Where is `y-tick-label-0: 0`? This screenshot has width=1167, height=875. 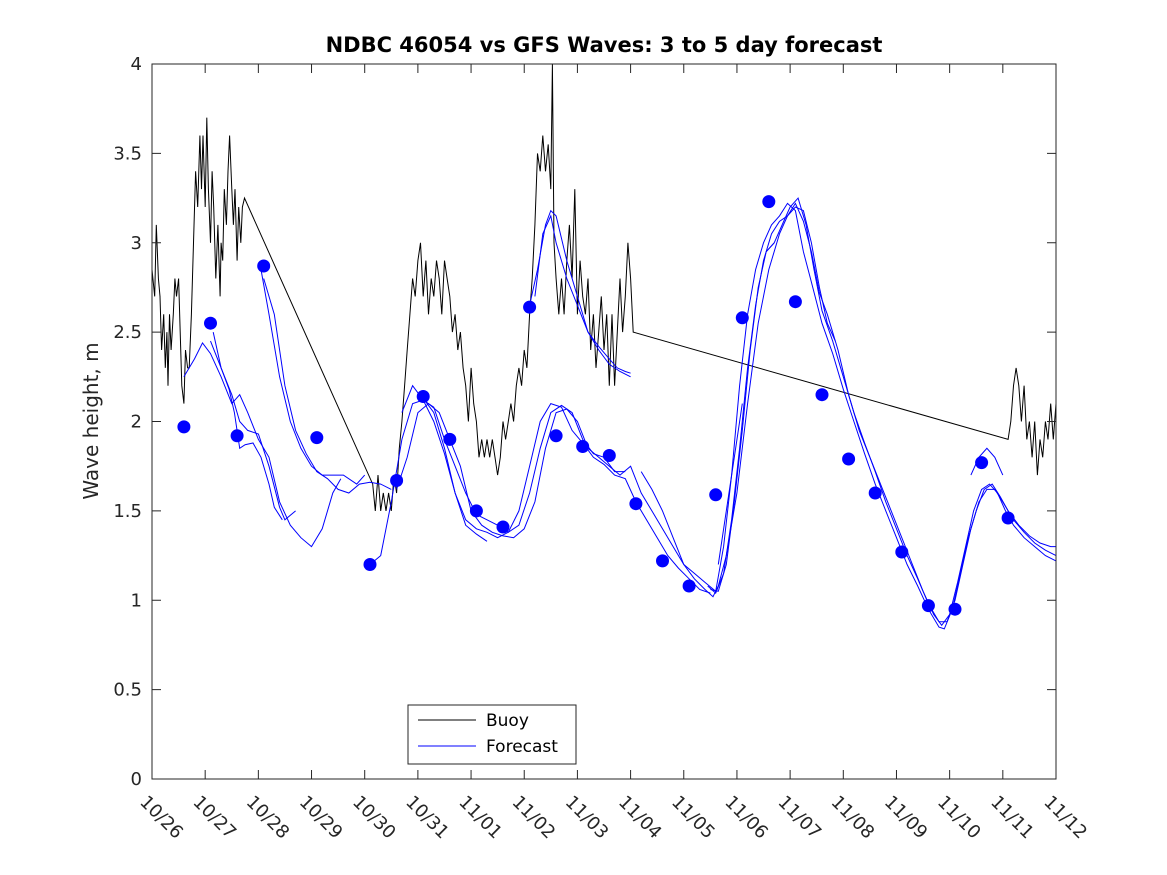 y-tick-label-0: 0 is located at coordinates (136, 779).